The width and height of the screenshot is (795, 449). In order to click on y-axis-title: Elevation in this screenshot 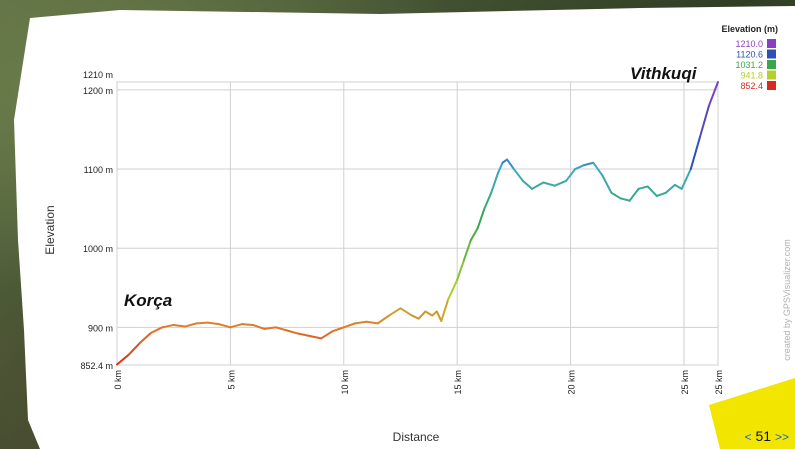, I will do `click(50, 229)`.